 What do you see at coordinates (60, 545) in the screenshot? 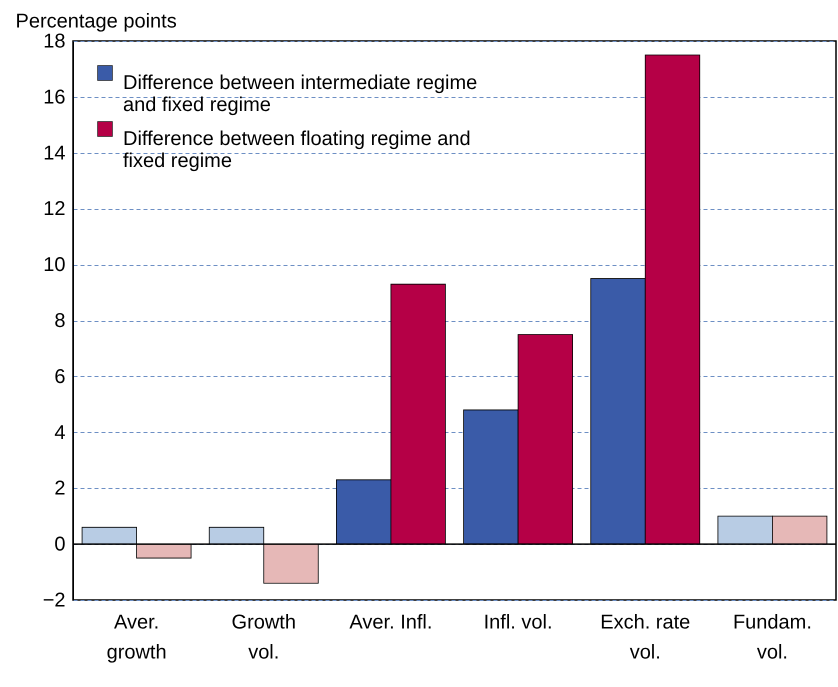
I see `y-tick-label: 0` at bounding box center [60, 545].